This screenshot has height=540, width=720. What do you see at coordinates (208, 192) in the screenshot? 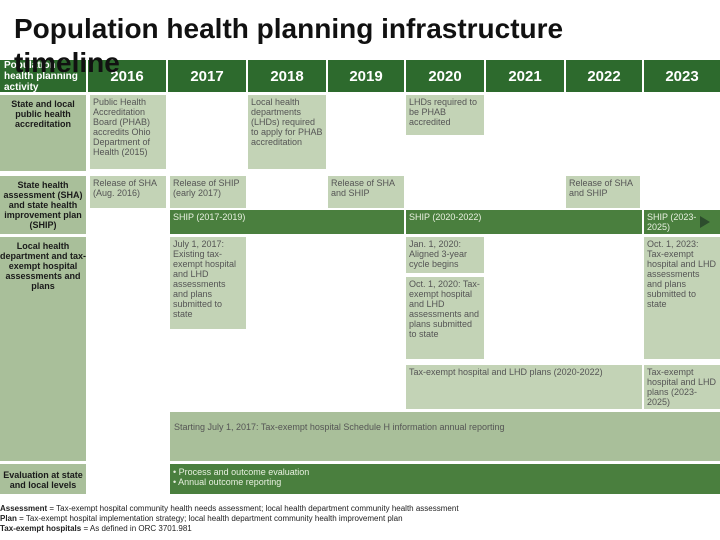
I see `cell-ship-2017: Release of SHIP (early 2017)` at bounding box center [208, 192].